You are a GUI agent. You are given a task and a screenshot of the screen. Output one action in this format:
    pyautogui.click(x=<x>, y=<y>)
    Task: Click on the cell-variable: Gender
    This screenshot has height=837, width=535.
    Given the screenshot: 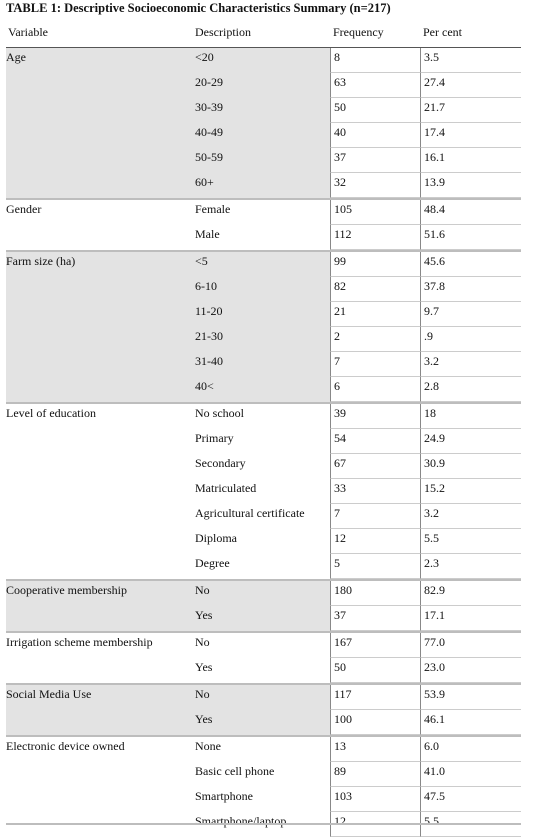 What is the action you would take?
    pyautogui.click(x=24, y=209)
    